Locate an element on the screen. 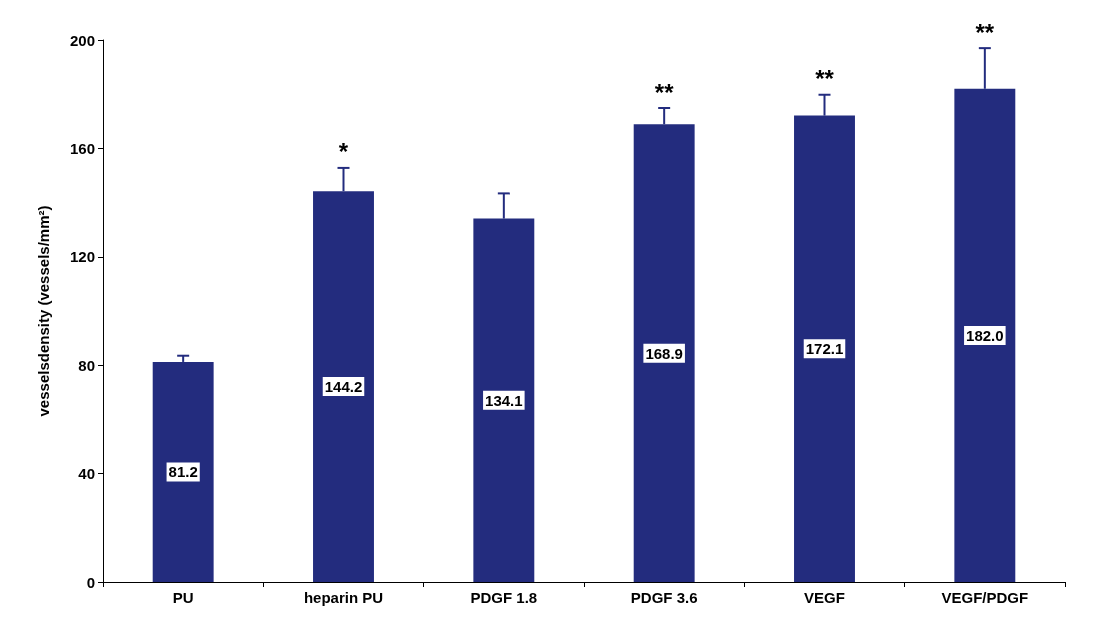 The width and height of the screenshot is (1093, 636). x-tick-label: VEGF/PDGF is located at coordinates (985, 597).